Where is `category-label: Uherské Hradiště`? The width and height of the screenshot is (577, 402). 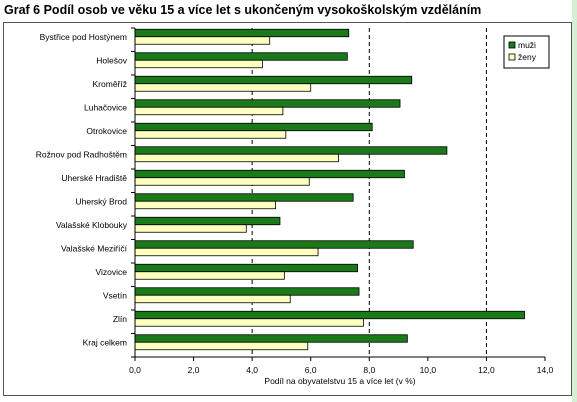
category-label: Uherské Hradiště is located at coordinates (94, 178).